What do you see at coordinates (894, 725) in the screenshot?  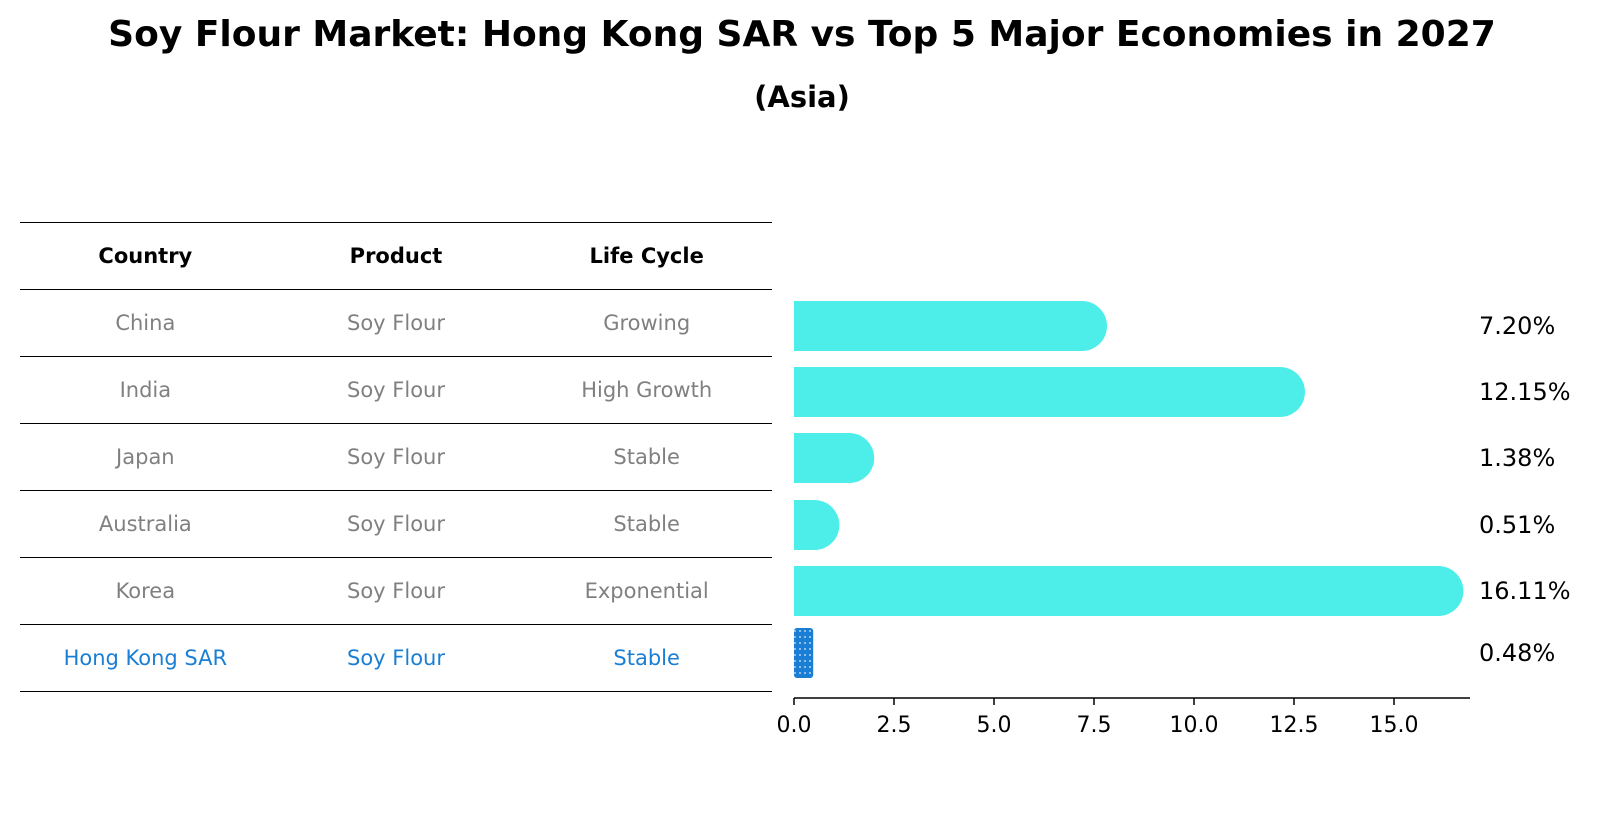 I see `x-tick-label: 2.5` at bounding box center [894, 725].